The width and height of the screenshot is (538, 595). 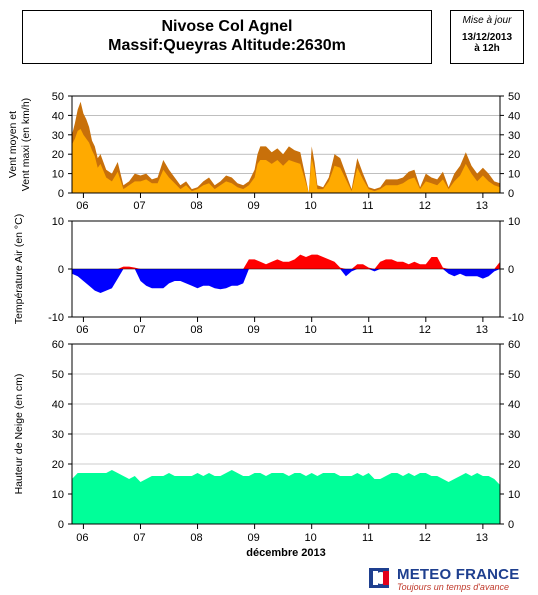 I want to click on x-axis-label: décembre 2013, so click(x=286, y=553).